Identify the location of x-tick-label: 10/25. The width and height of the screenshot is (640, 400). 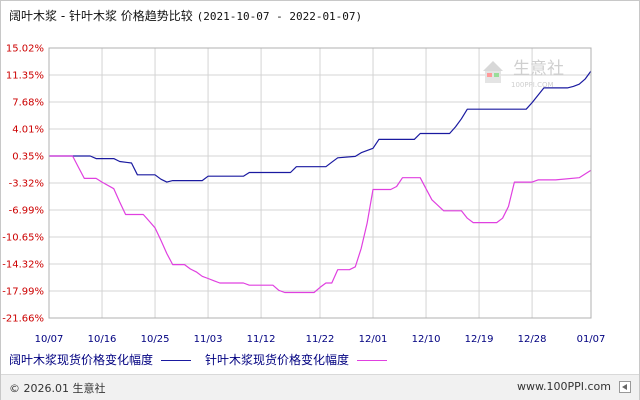
(155, 339).